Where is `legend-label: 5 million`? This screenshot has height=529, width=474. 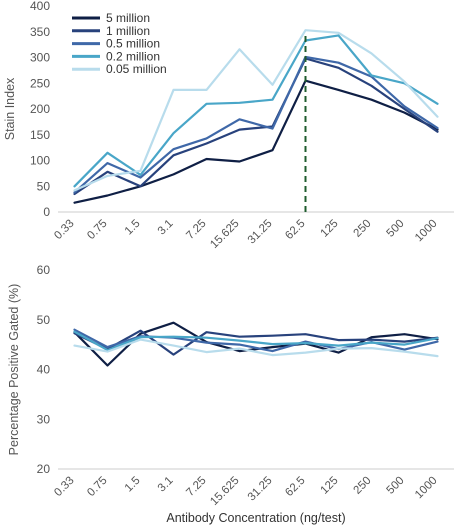
legend-label: 5 million is located at coordinates (128, 18).